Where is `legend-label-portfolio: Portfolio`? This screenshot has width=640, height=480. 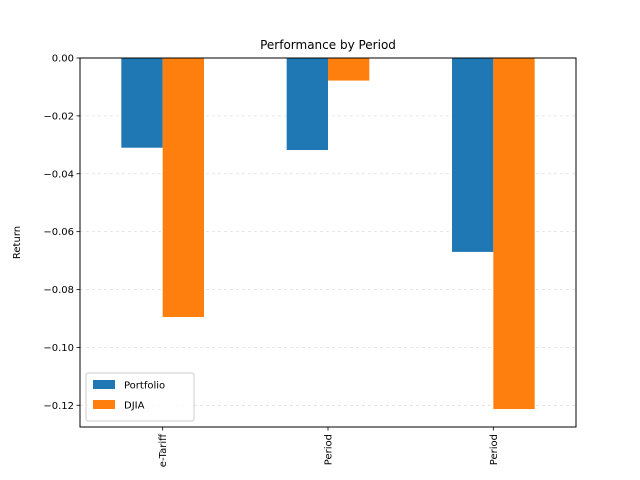
legend-label-portfolio: Portfolio is located at coordinates (144, 386).